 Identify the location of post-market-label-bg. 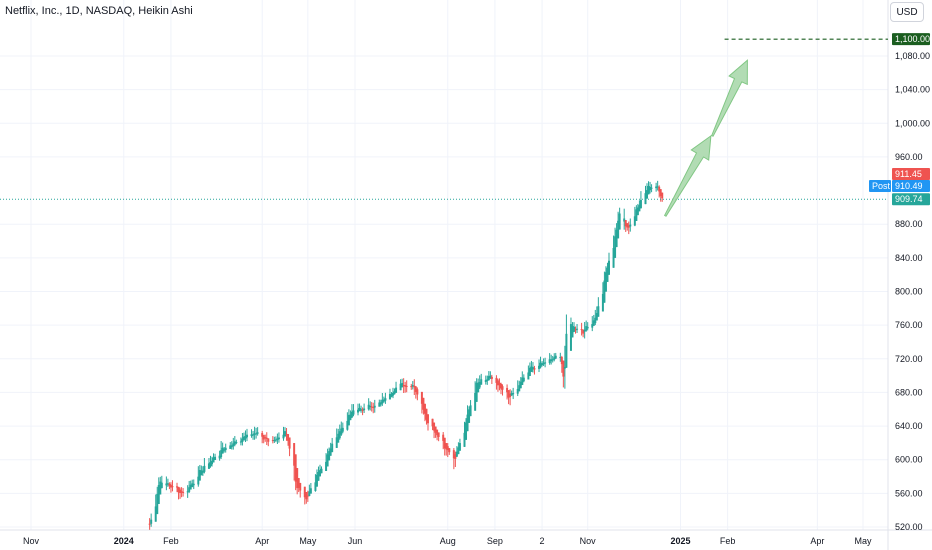
(880, 186).